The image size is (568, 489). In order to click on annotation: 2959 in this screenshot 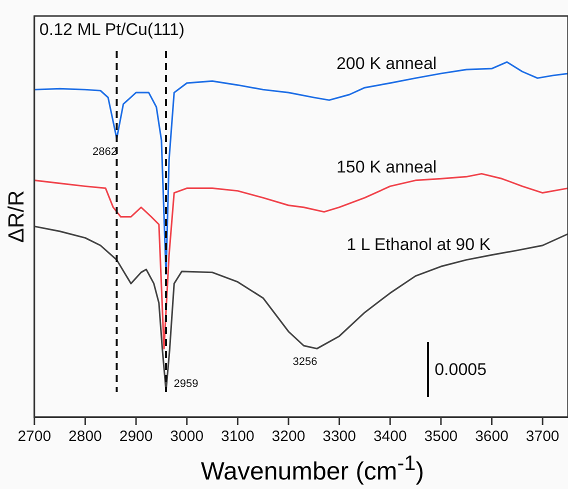, I will do `click(186, 384)`.